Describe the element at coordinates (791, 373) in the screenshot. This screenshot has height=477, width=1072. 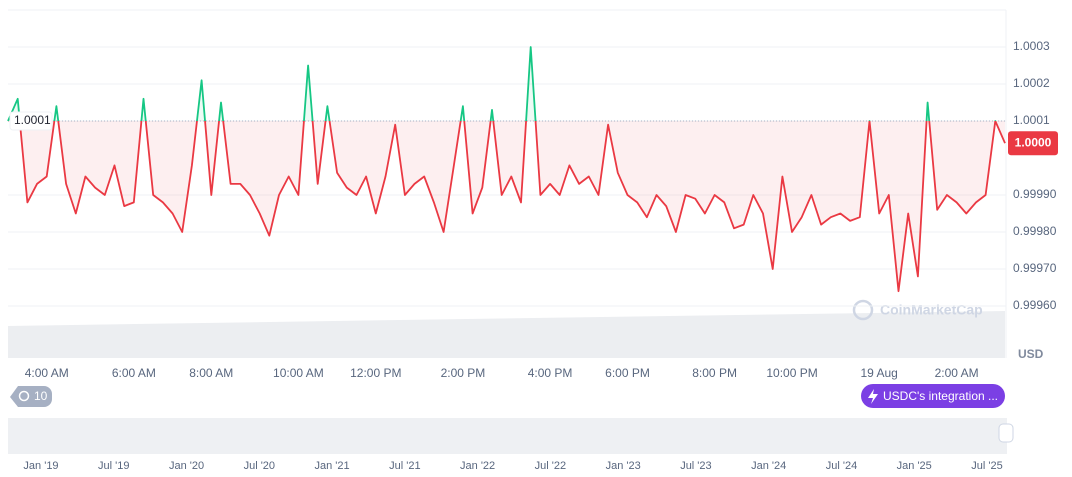
I see `x-tick-label: 10:00 PM` at that location.